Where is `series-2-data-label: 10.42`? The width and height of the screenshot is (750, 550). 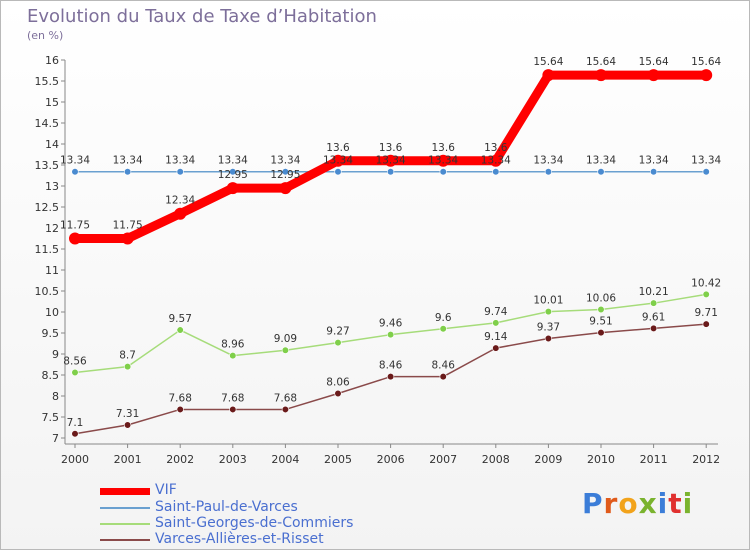 series-2-data-label: 10.42 is located at coordinates (706, 283).